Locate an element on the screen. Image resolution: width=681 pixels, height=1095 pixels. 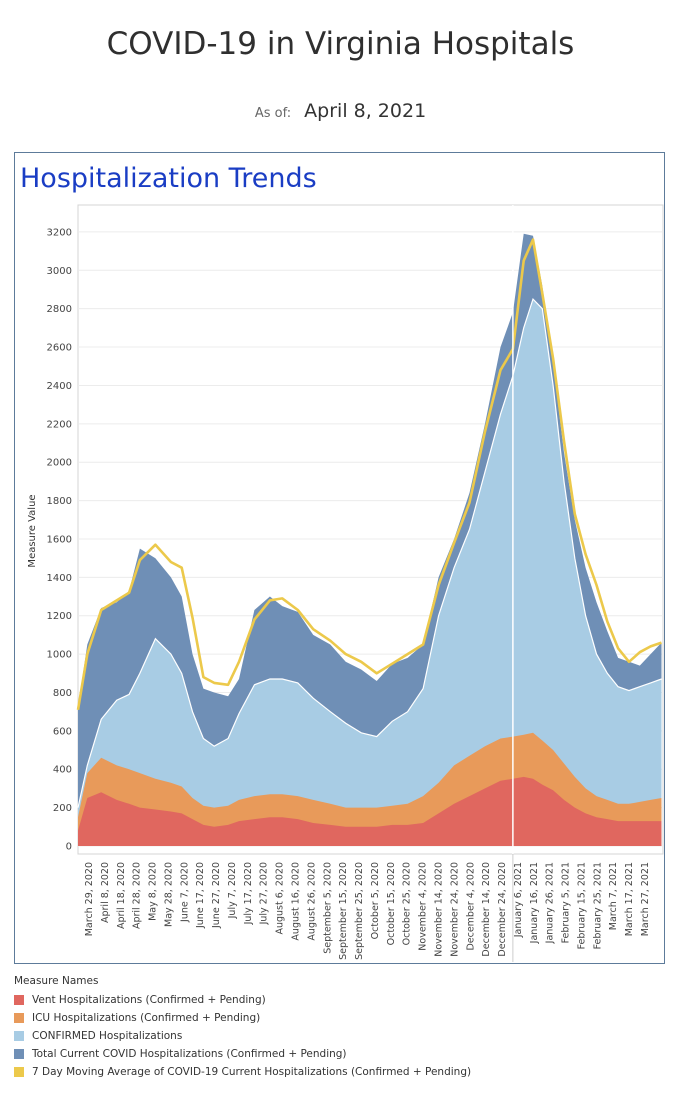
y-tick-label: 1800 is located at coordinates (59, 501).